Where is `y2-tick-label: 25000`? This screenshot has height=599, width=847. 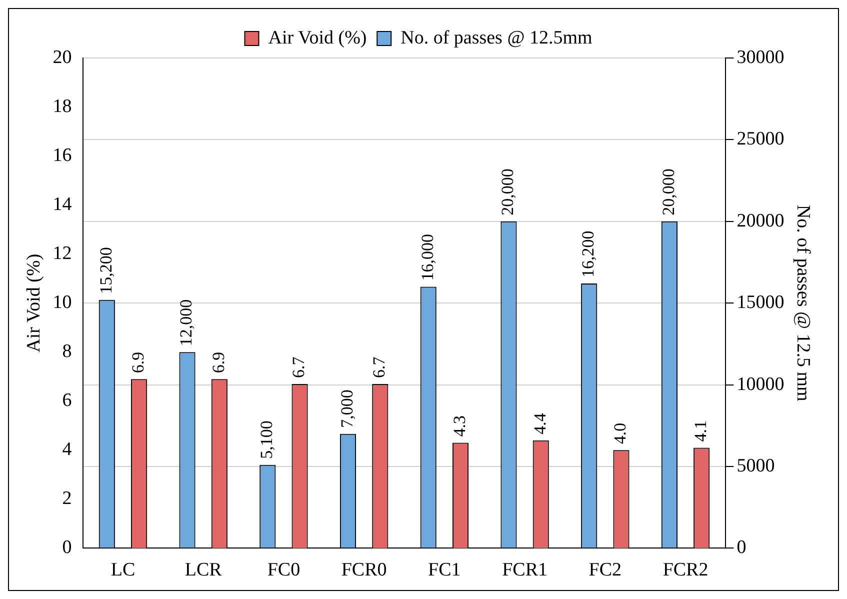 y2-tick-label: 25000 is located at coordinates (760, 139).